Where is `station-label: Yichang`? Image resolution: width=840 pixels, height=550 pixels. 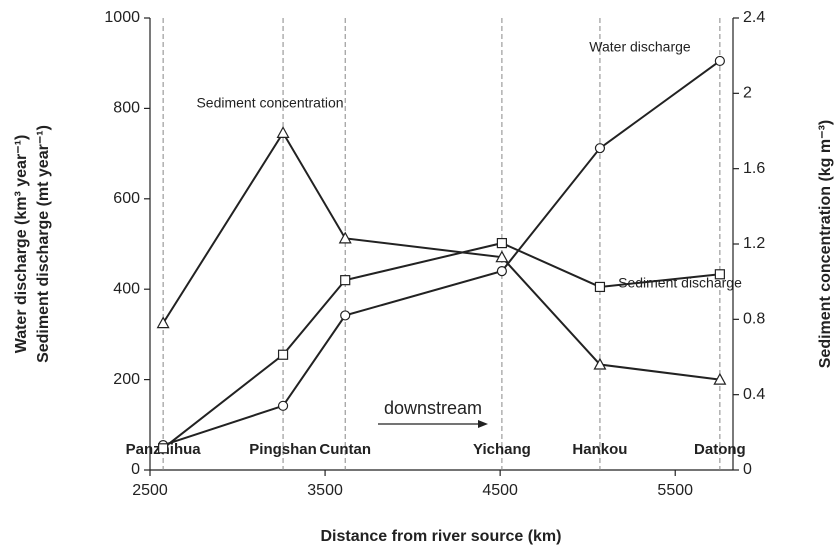 station-label: Yichang is located at coordinates (502, 449).